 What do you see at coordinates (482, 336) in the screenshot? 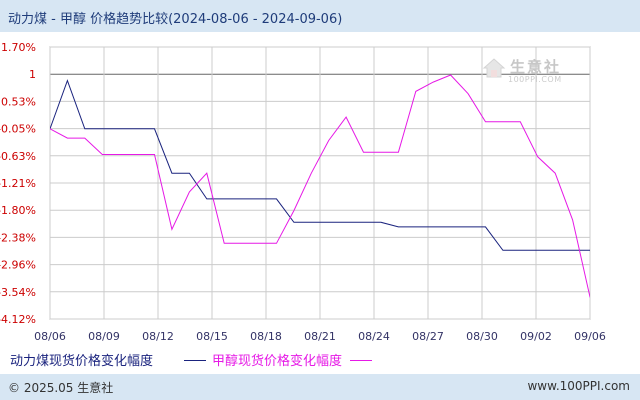
I see `x-tick-label: 08/30` at bounding box center [482, 336].